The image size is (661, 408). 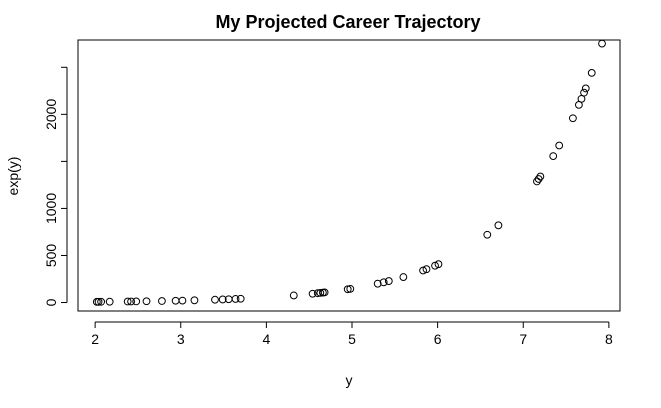 I want to click on y-tick-label: 0, so click(x=51, y=302).